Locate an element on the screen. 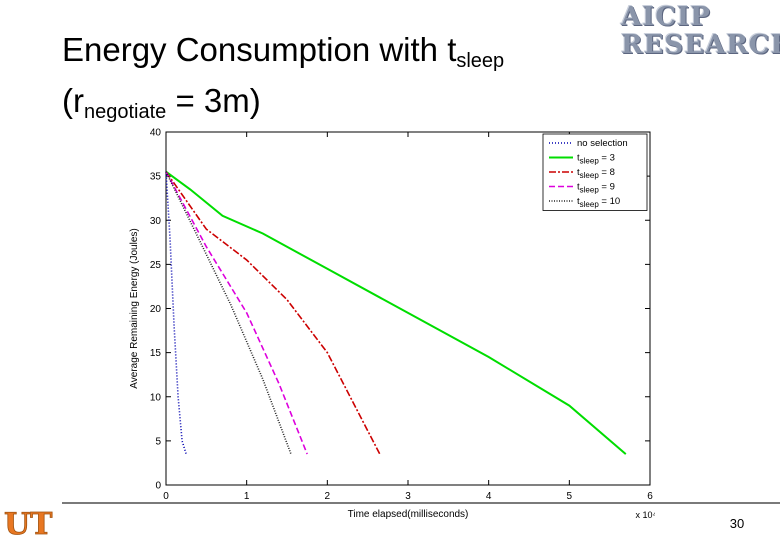 The width and height of the screenshot is (780, 540). y-tick-label: 20 is located at coordinates (156, 309).